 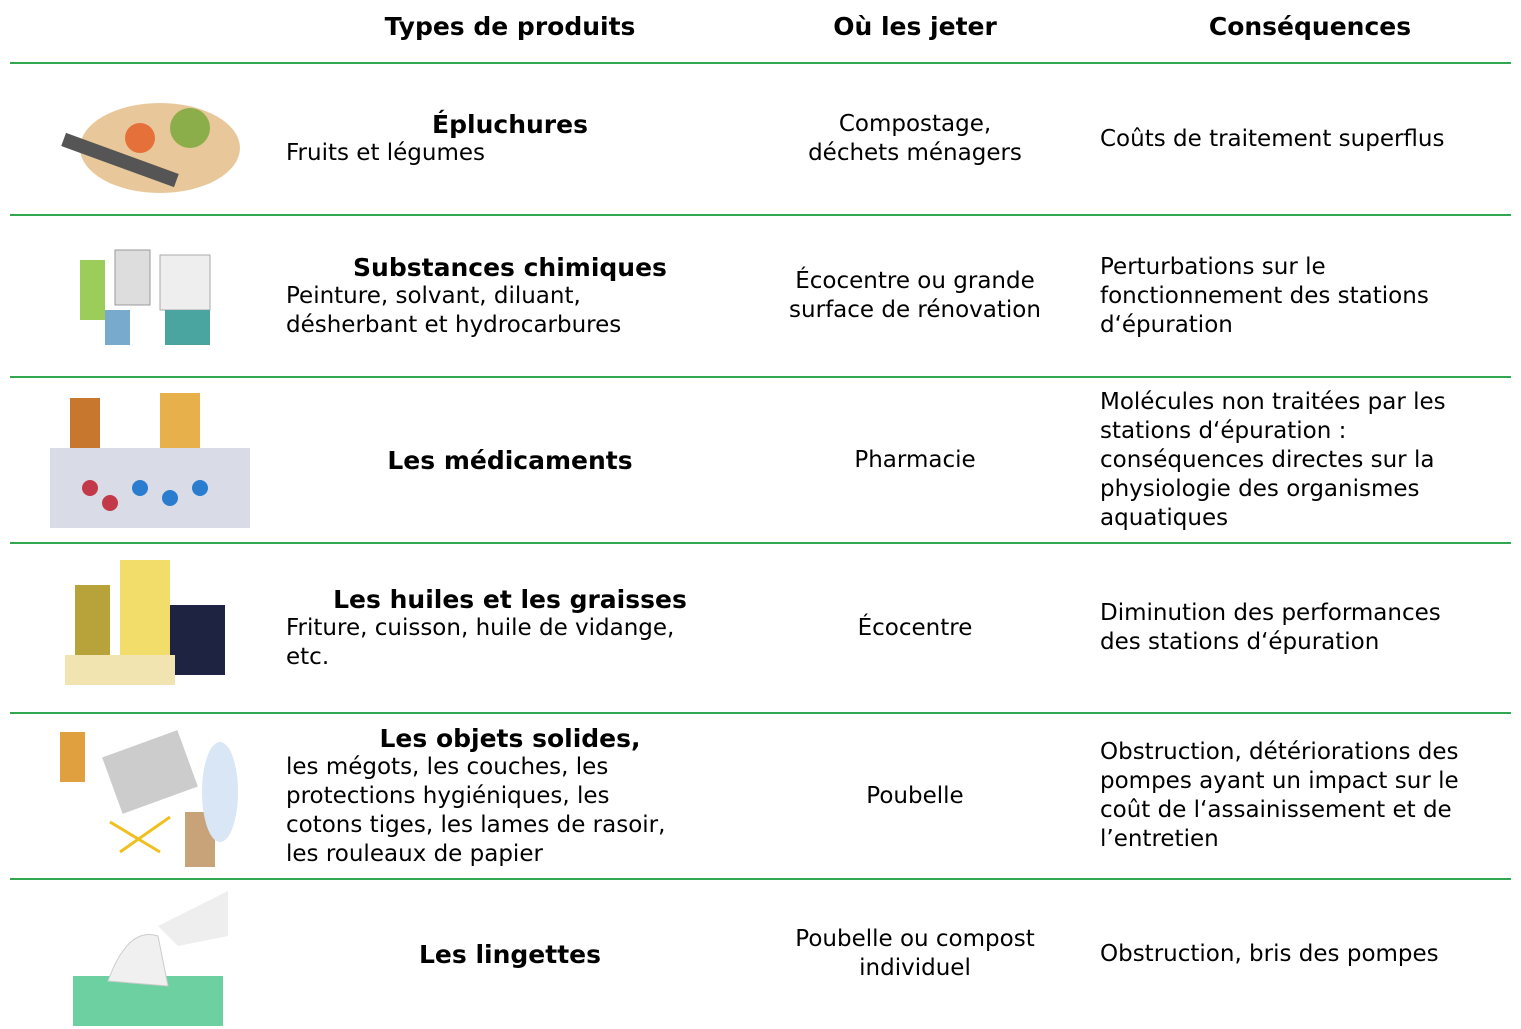 What do you see at coordinates (1264, 295) in the screenshot?
I see `consequence-text: fonctionnement des stations` at bounding box center [1264, 295].